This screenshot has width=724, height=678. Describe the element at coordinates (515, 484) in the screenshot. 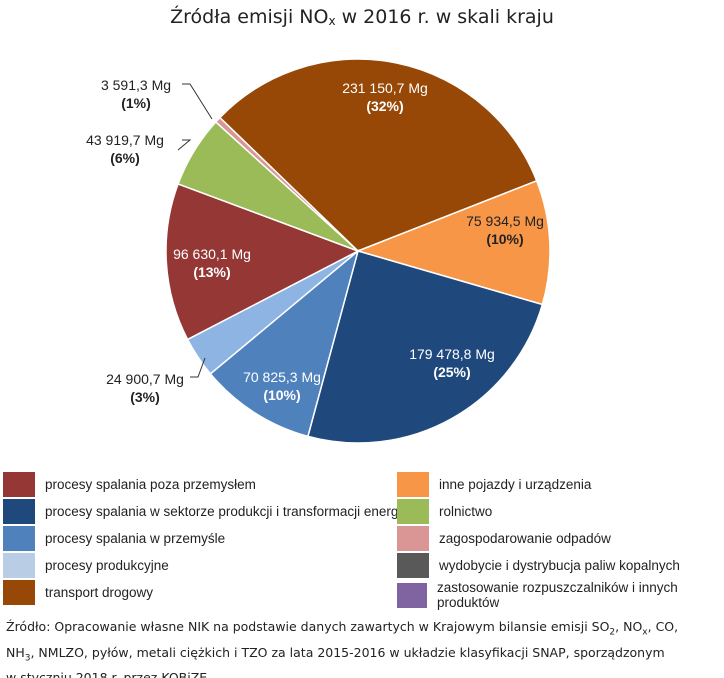

I see `legend-label: inne pojazdy i urządzenia` at that location.